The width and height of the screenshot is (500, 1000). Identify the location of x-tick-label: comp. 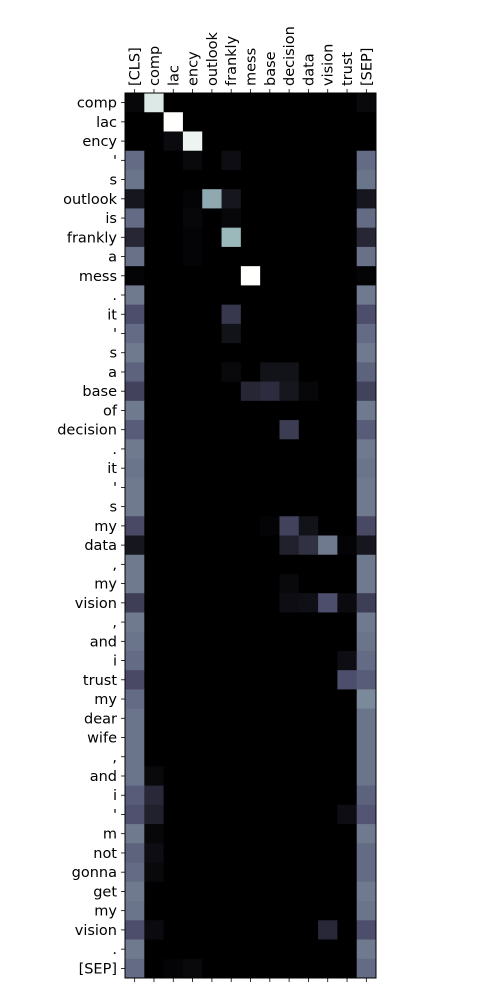
(155, 66).